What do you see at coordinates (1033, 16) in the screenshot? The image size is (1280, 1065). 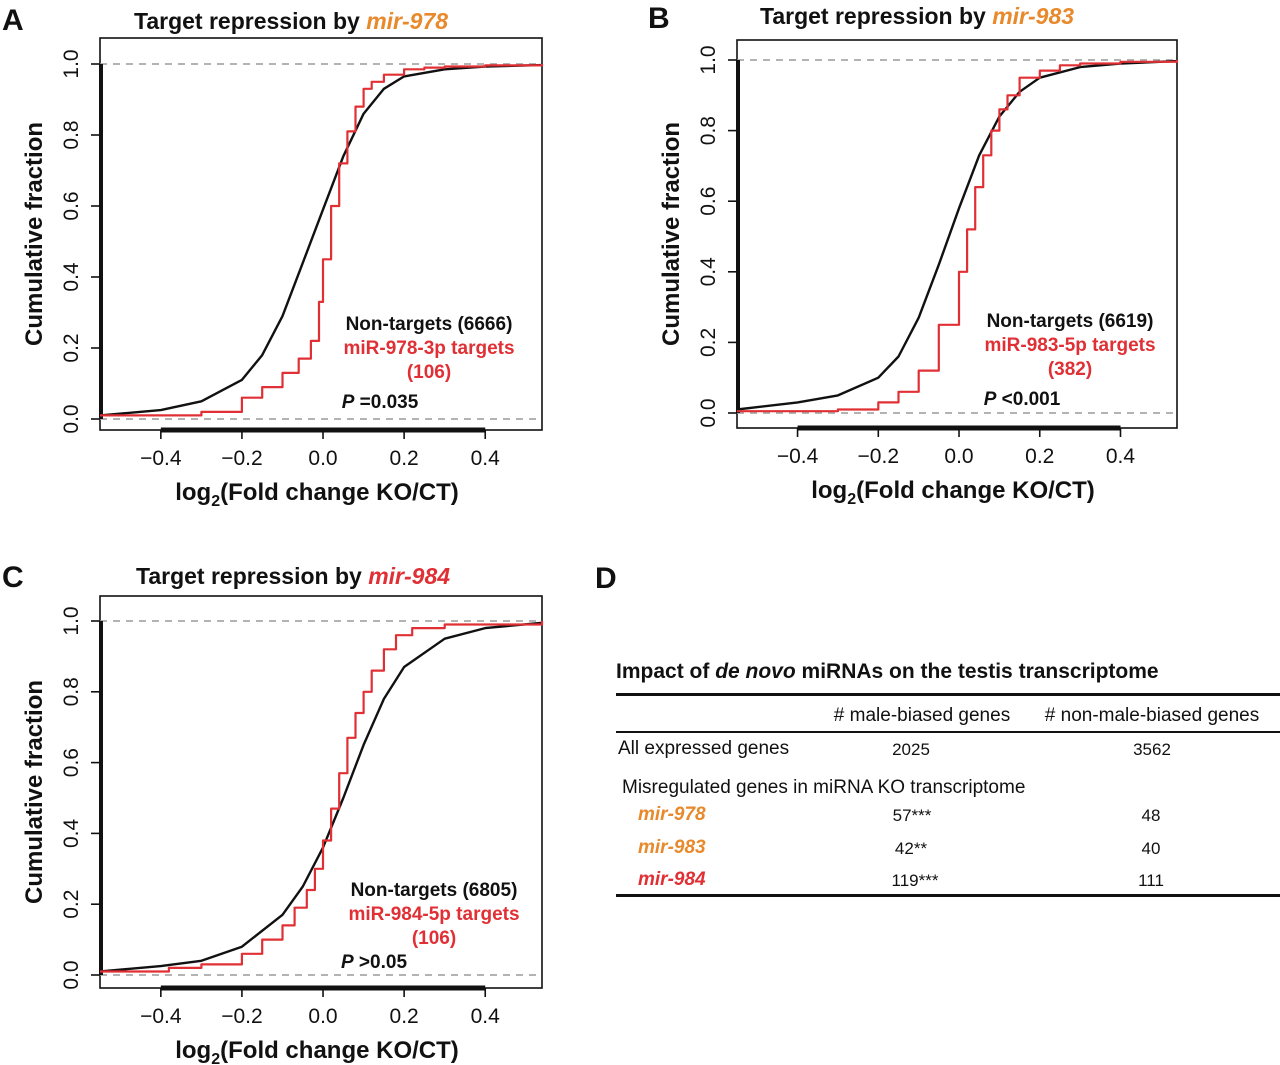 I see `chart-title-mir: mir-983` at bounding box center [1033, 16].